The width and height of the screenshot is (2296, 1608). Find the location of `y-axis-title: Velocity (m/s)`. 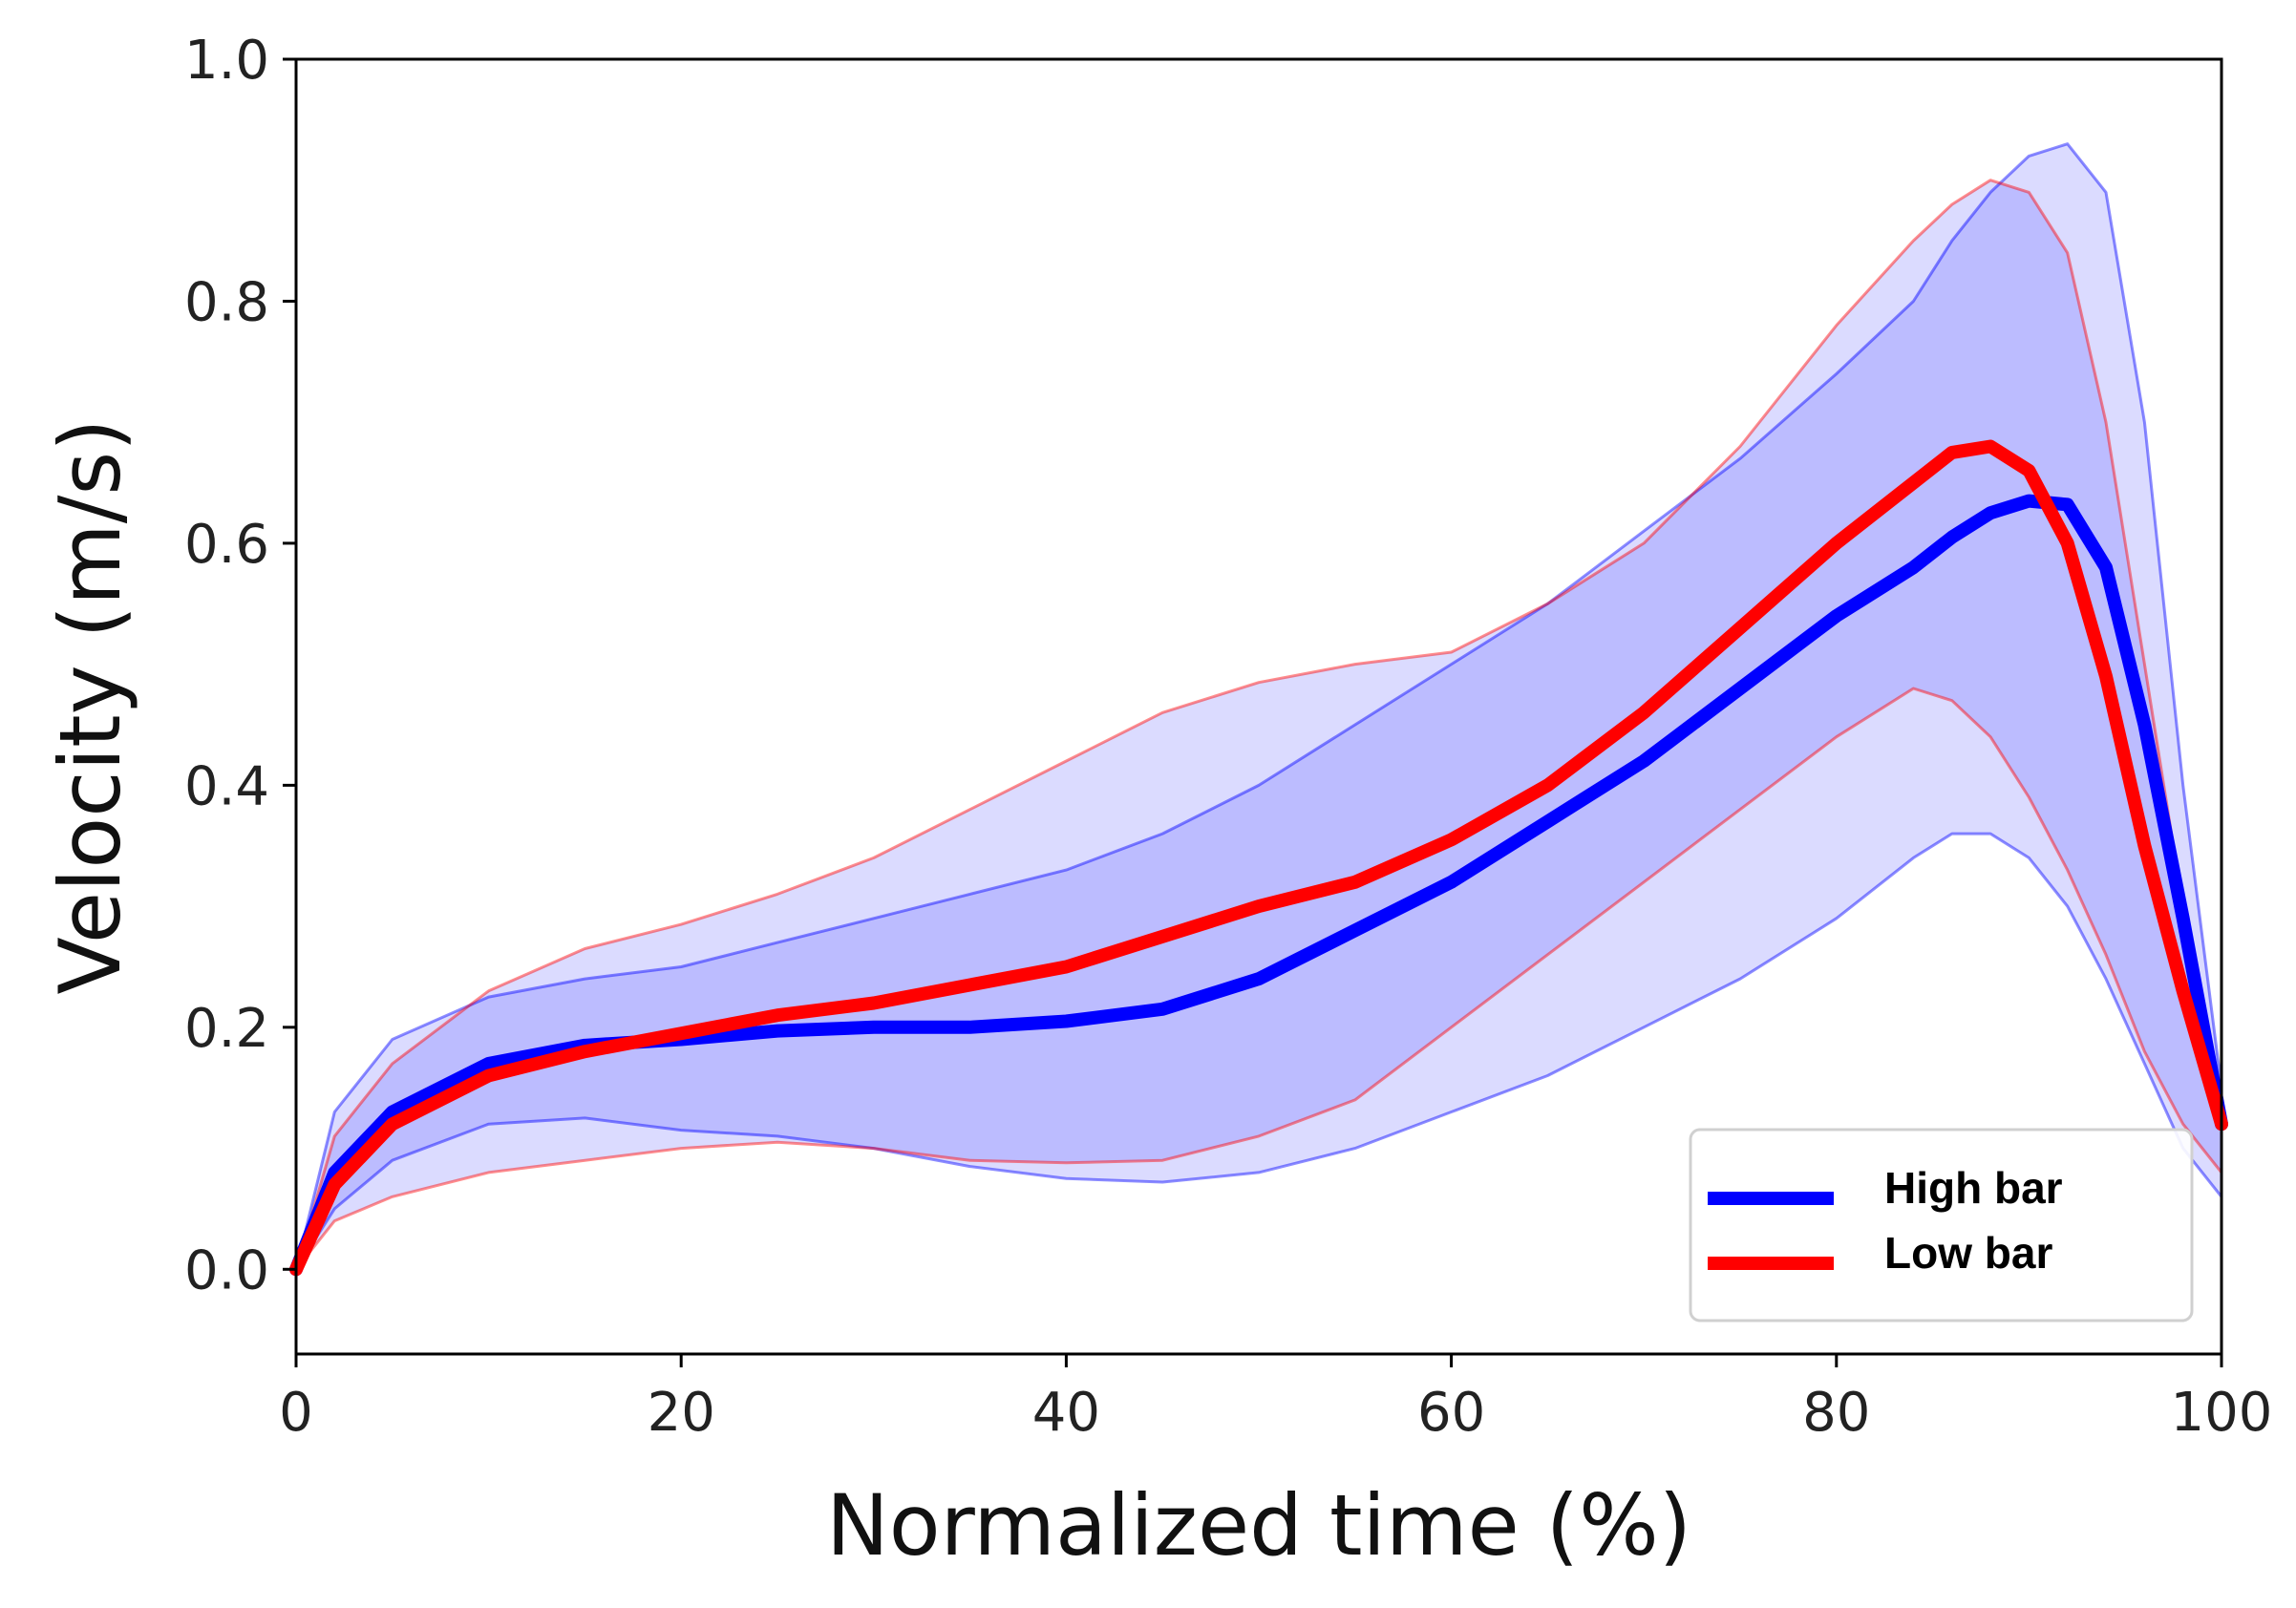

y-axis-title: Velocity (m/s) is located at coordinates (90, 706).